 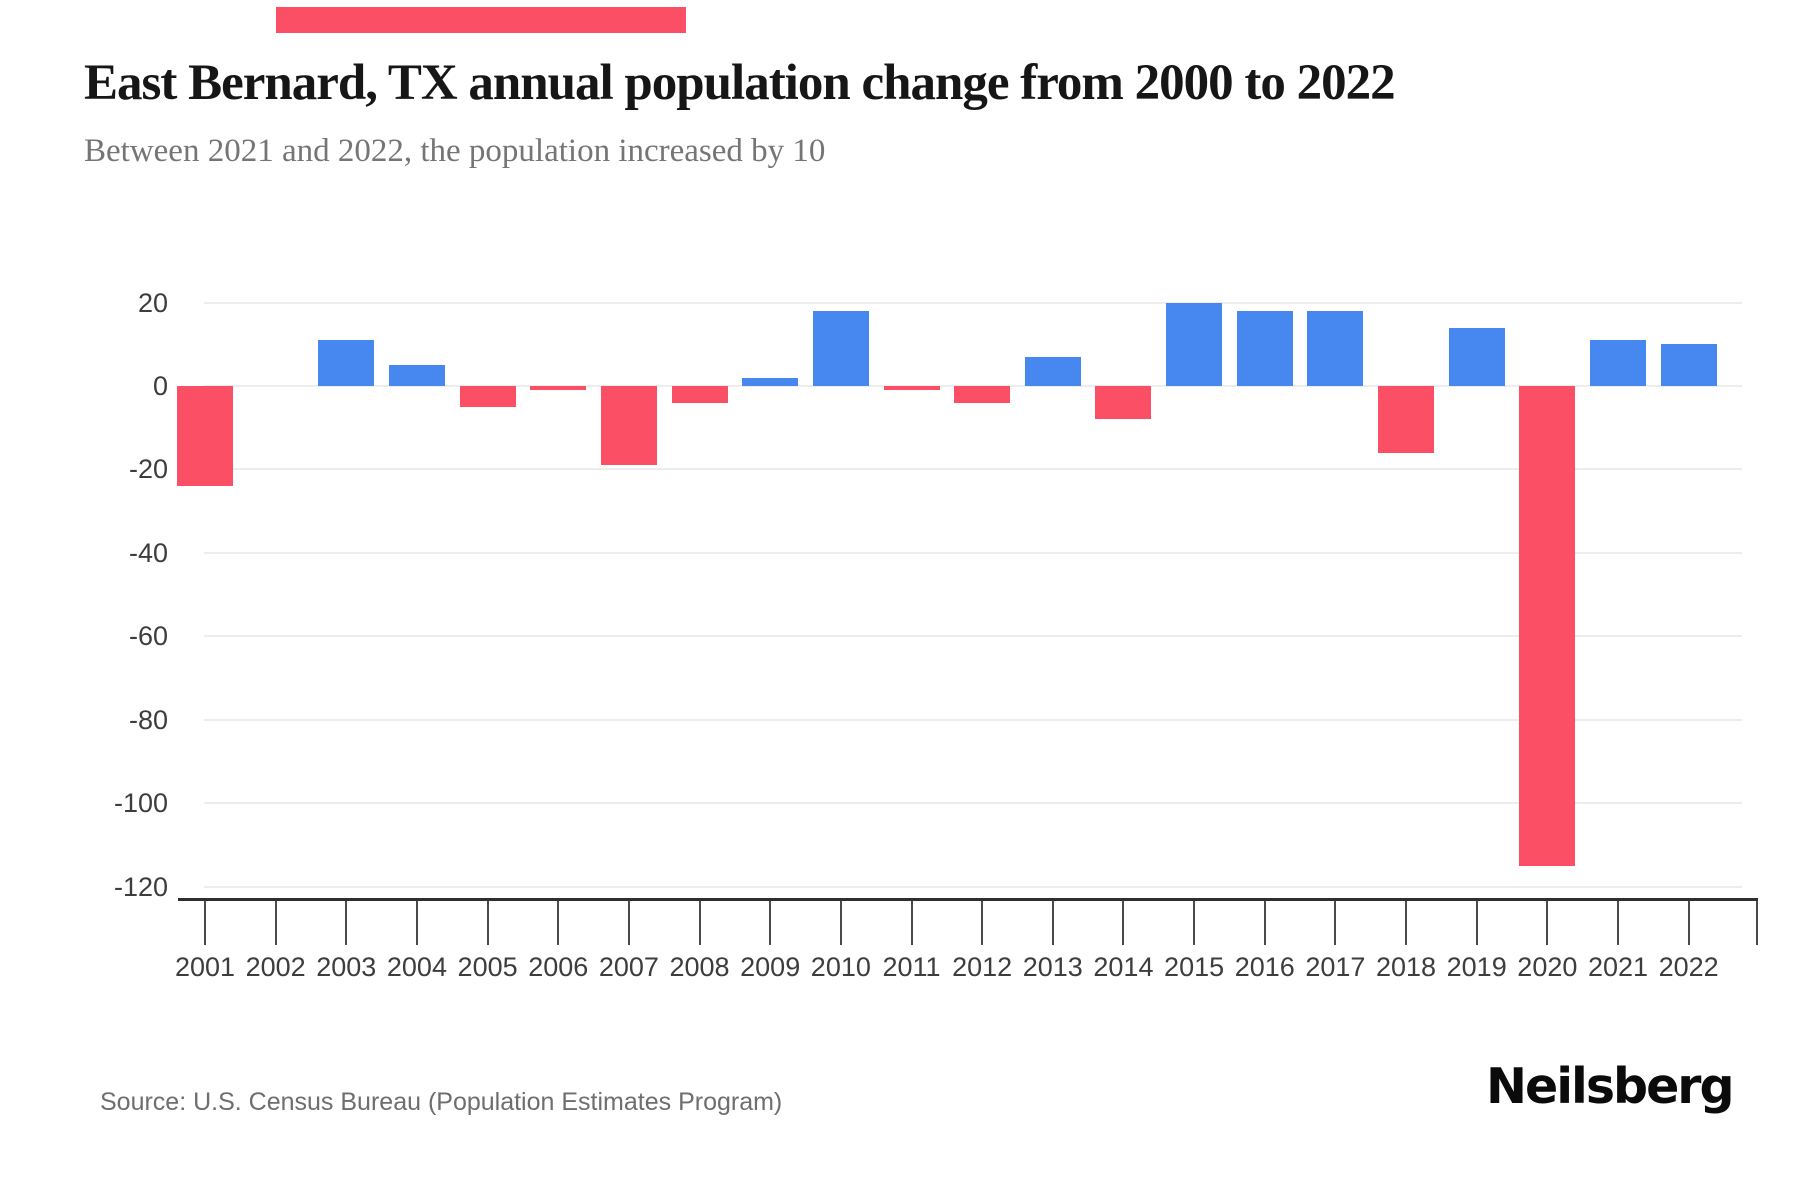 What do you see at coordinates (770, 923) in the screenshot?
I see `x-axis-tick-2009` at bounding box center [770, 923].